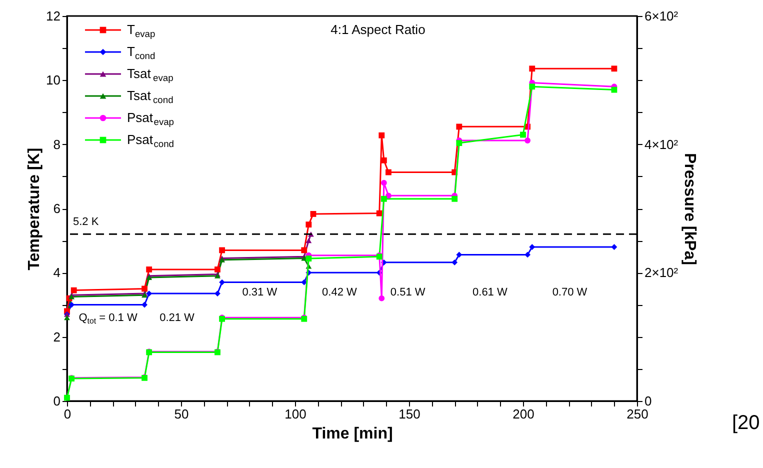 The height and width of the screenshot is (468, 763). What do you see at coordinates (178, 318) in the screenshot?
I see `annotation: 0.21 W` at bounding box center [178, 318].